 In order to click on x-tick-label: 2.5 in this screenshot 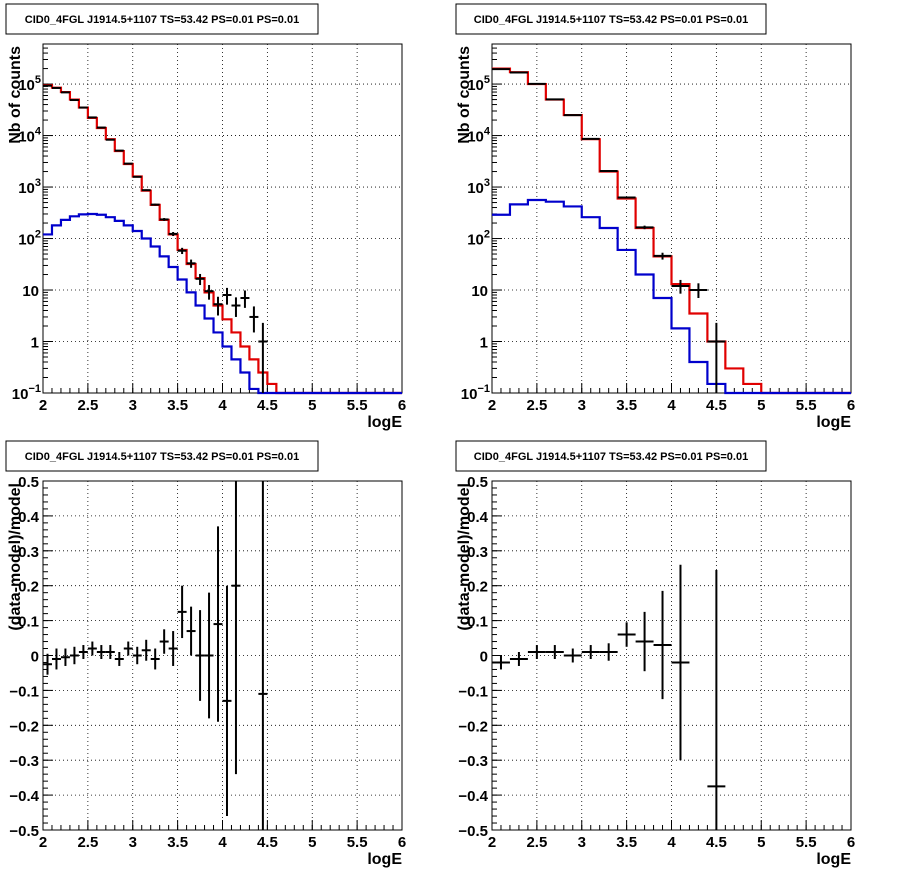, I will do `click(87, 405)`.